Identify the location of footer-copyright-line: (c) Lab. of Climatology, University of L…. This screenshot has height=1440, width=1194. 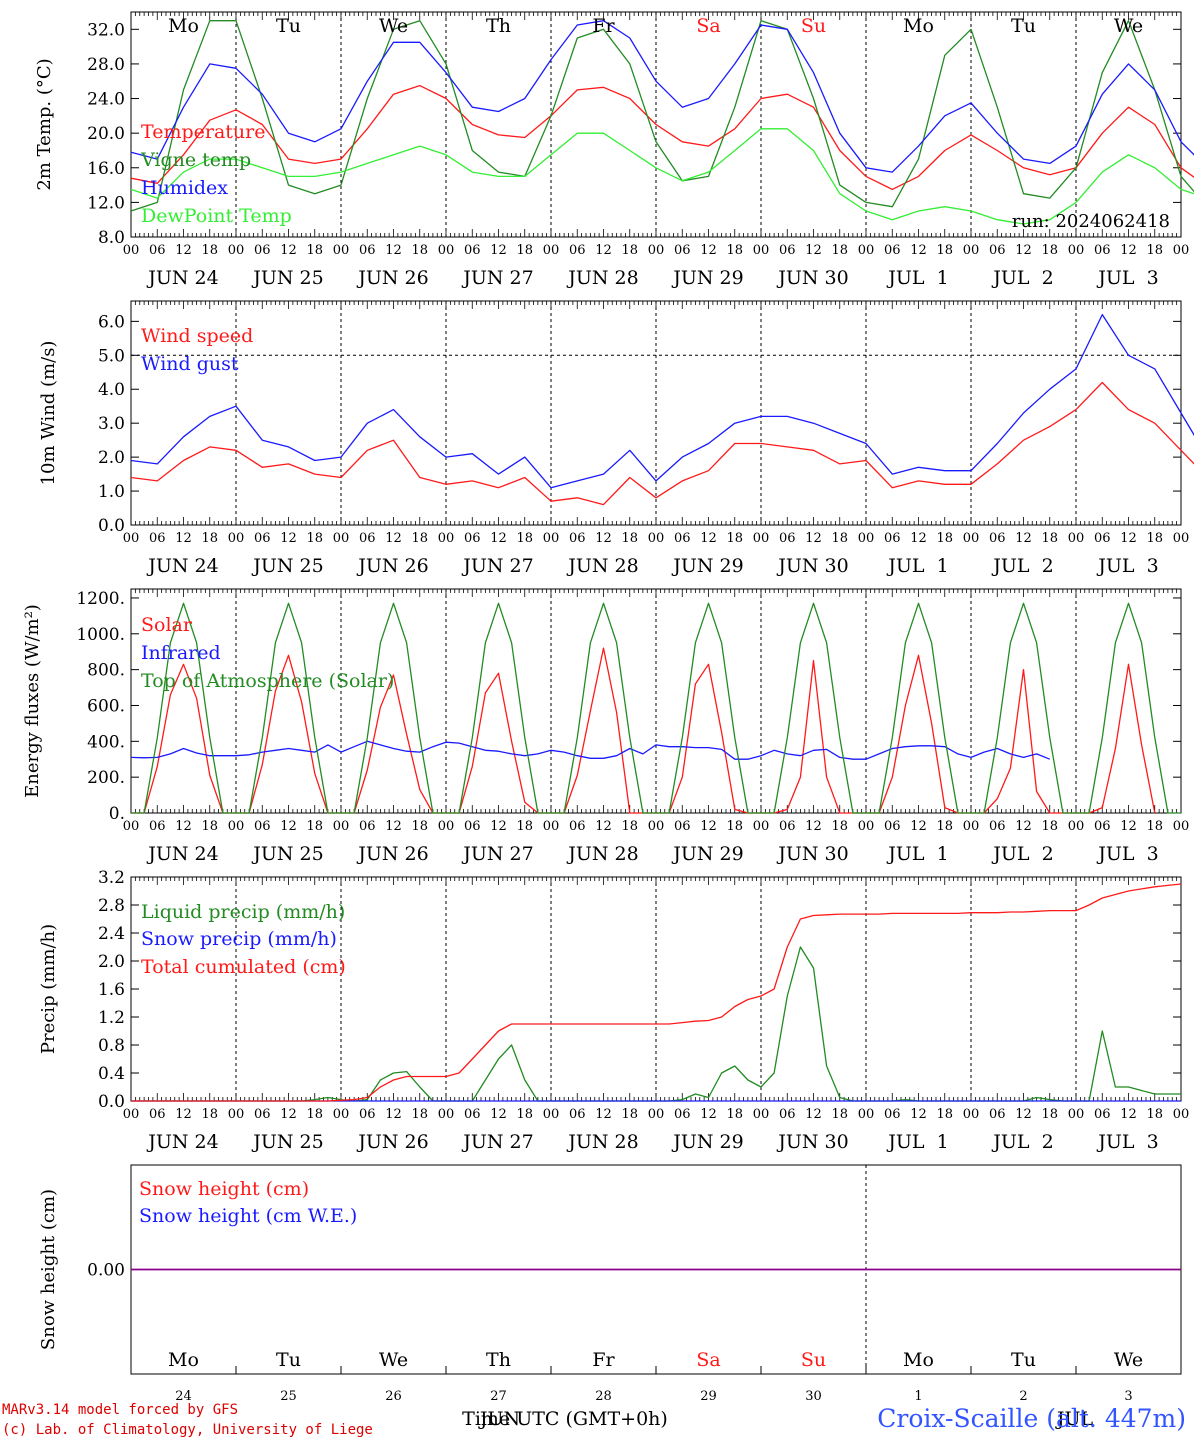
(187, 1430).